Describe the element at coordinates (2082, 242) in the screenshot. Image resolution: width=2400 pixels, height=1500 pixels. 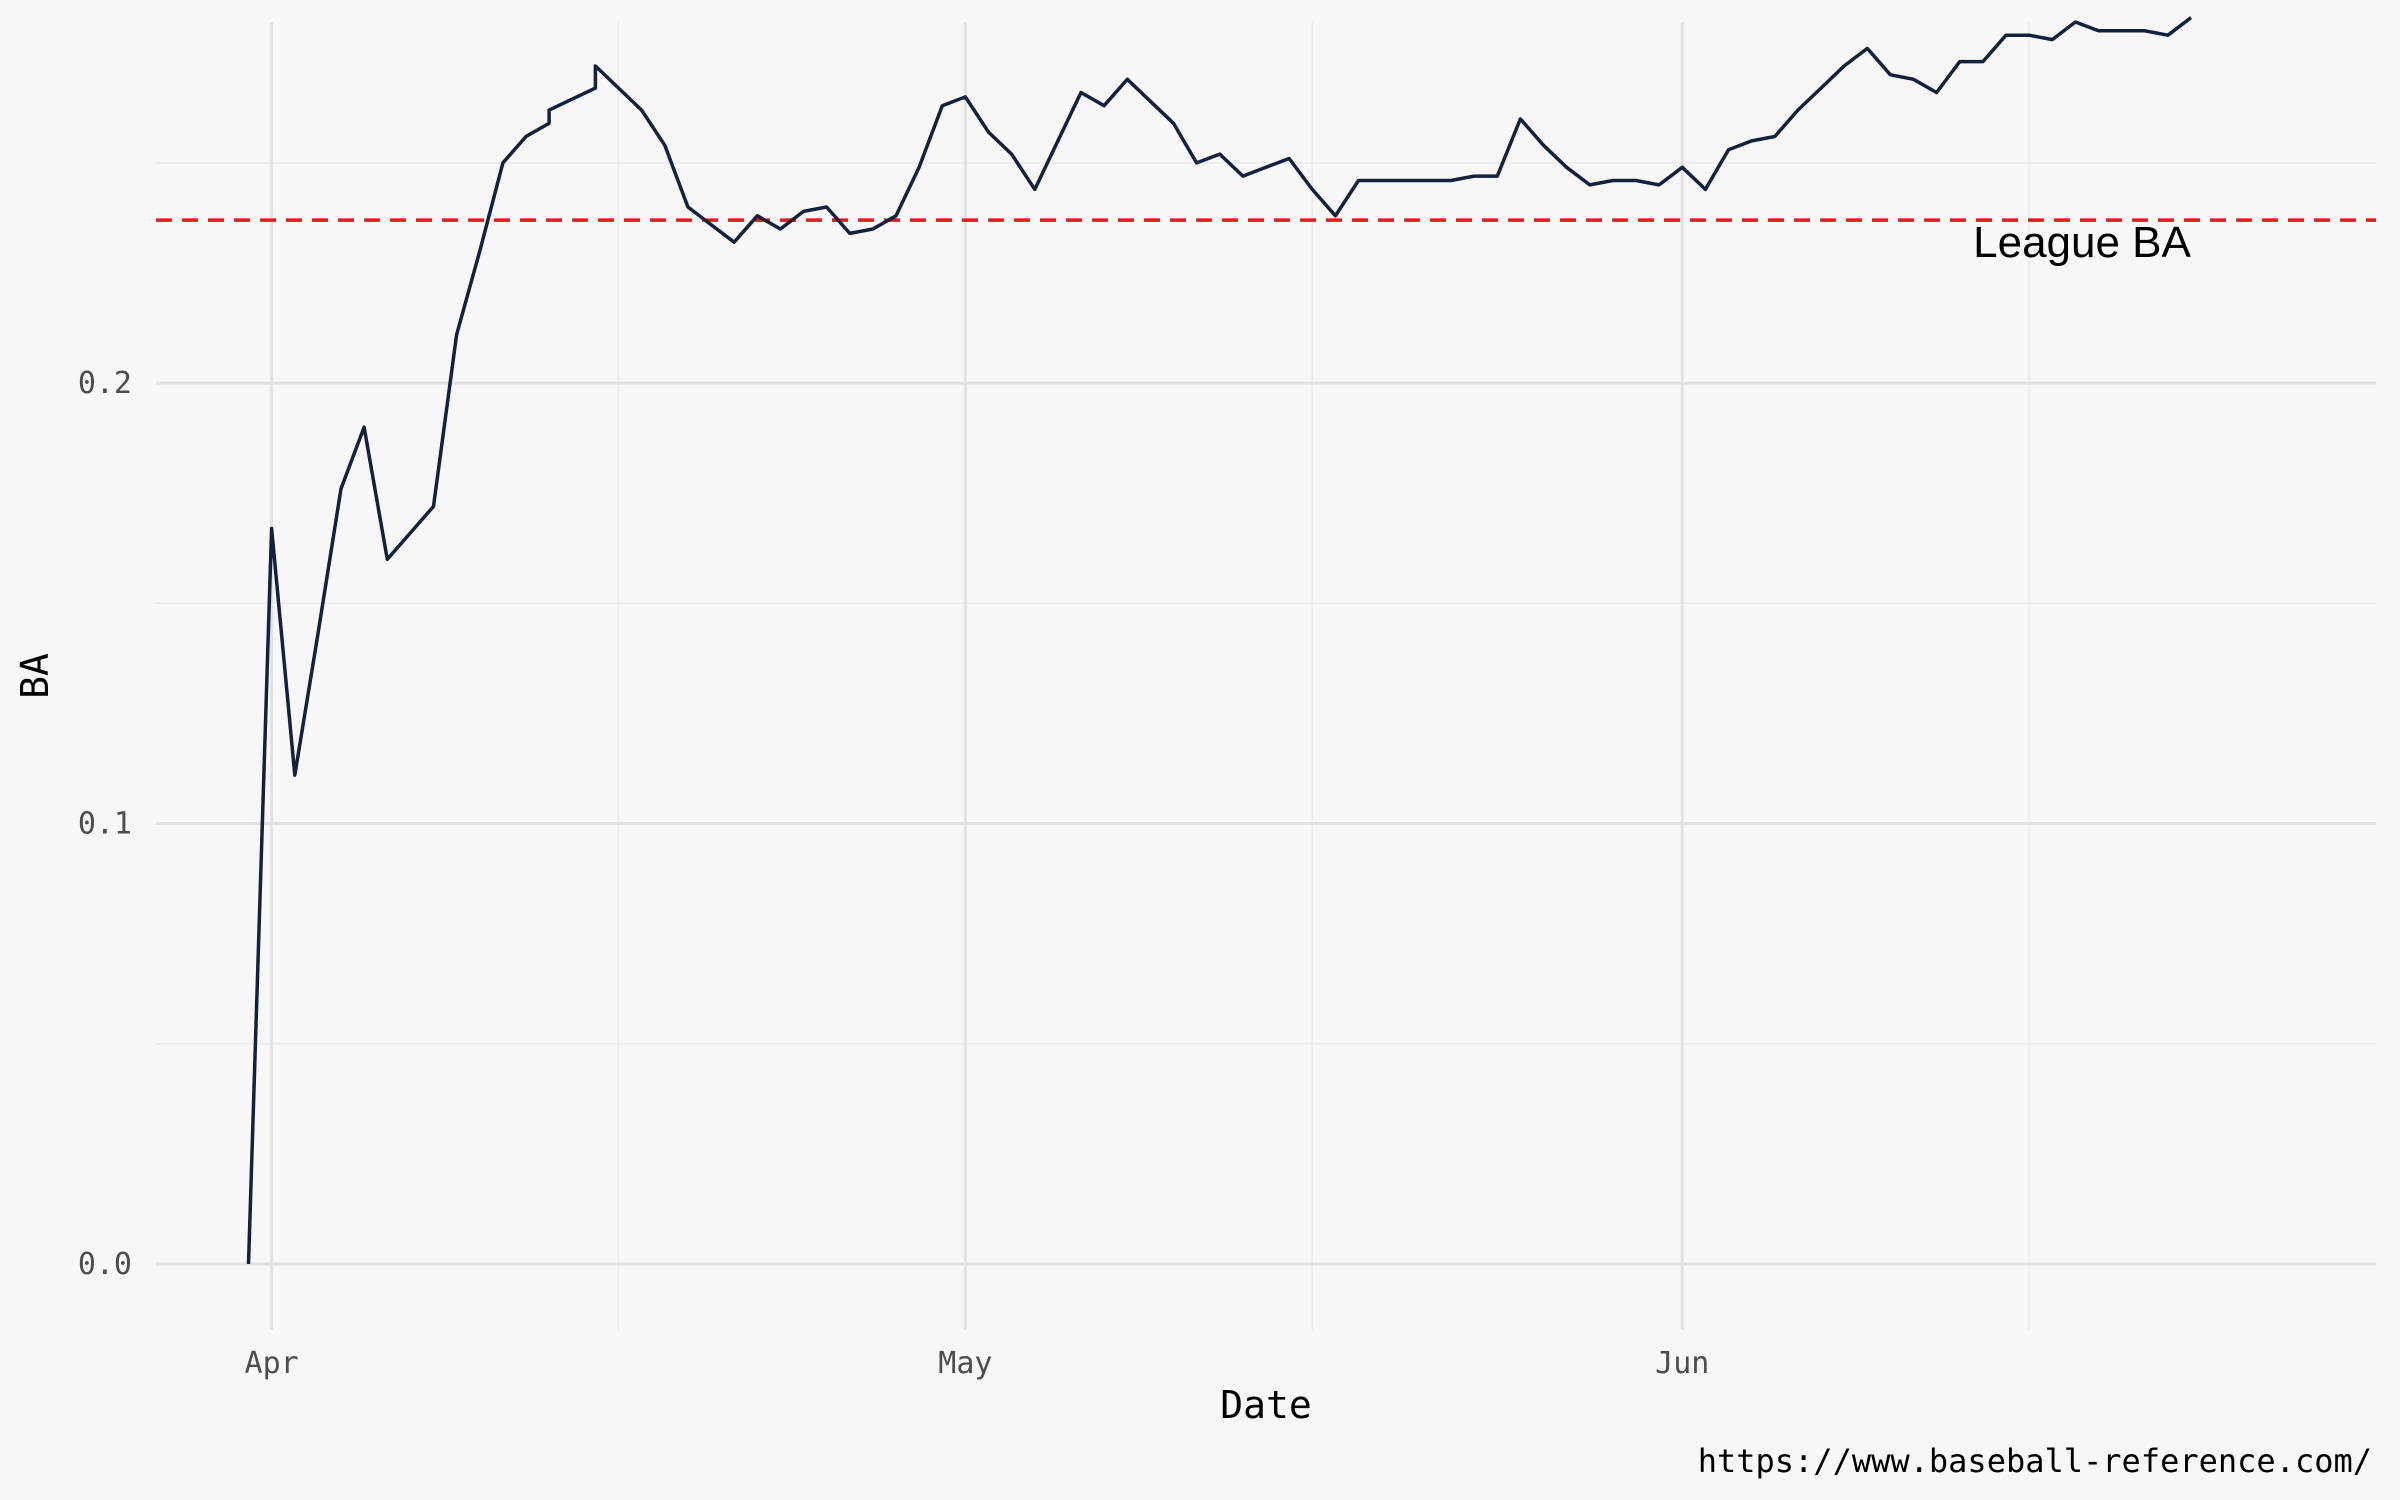
I see `league-ba-label: League BA` at that location.